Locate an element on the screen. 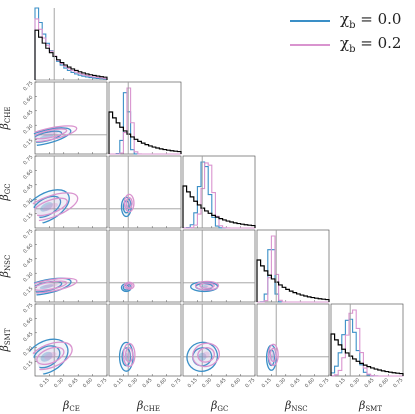 The image size is (415, 414). y-axis-label-che: βCHE is located at coordinates (6, 119).